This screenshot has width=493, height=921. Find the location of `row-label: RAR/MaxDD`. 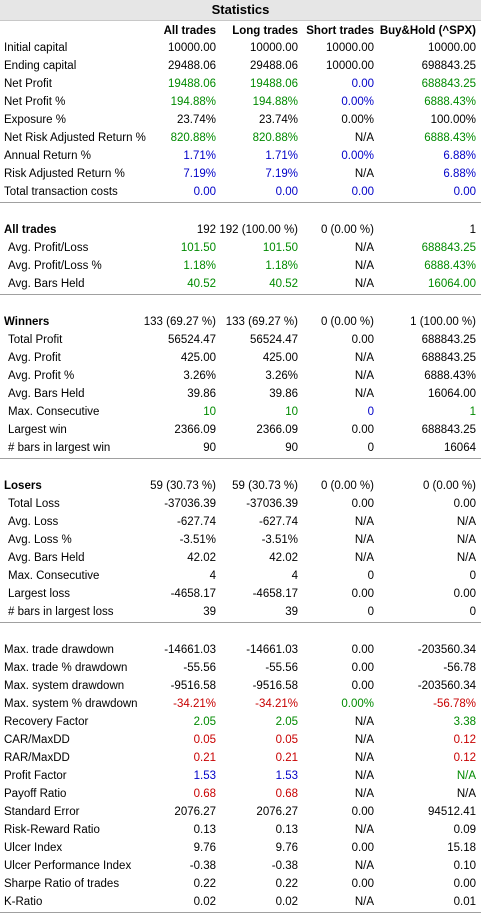

row-label: RAR/MaxDD is located at coordinates (37, 758).